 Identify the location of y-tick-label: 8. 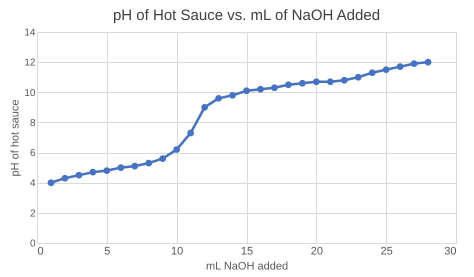
(33, 123).